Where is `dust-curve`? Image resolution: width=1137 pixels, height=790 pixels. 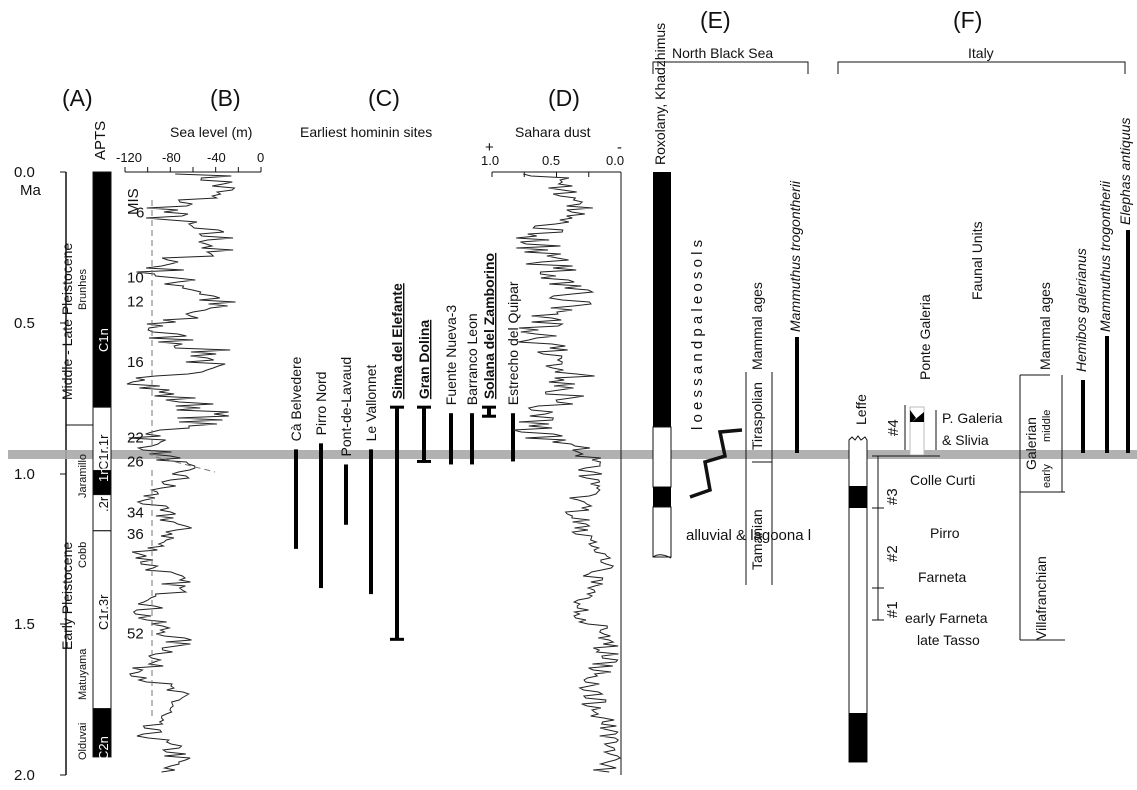
dust-curve is located at coordinates (567, 473).